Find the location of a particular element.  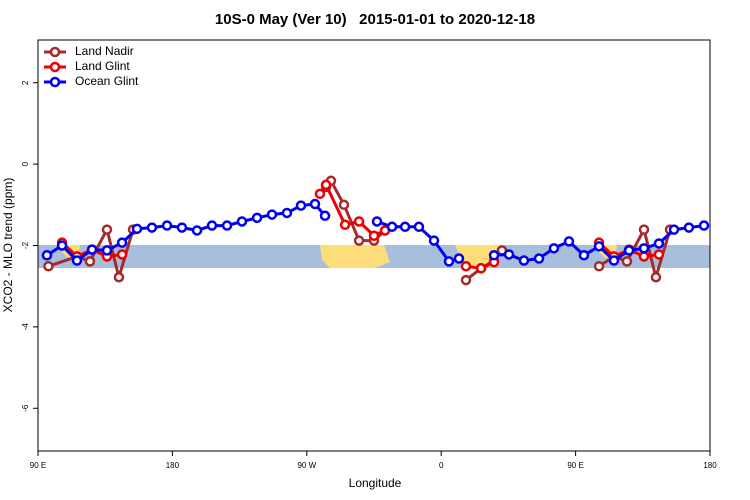

land is located at coordinates (355, 256).